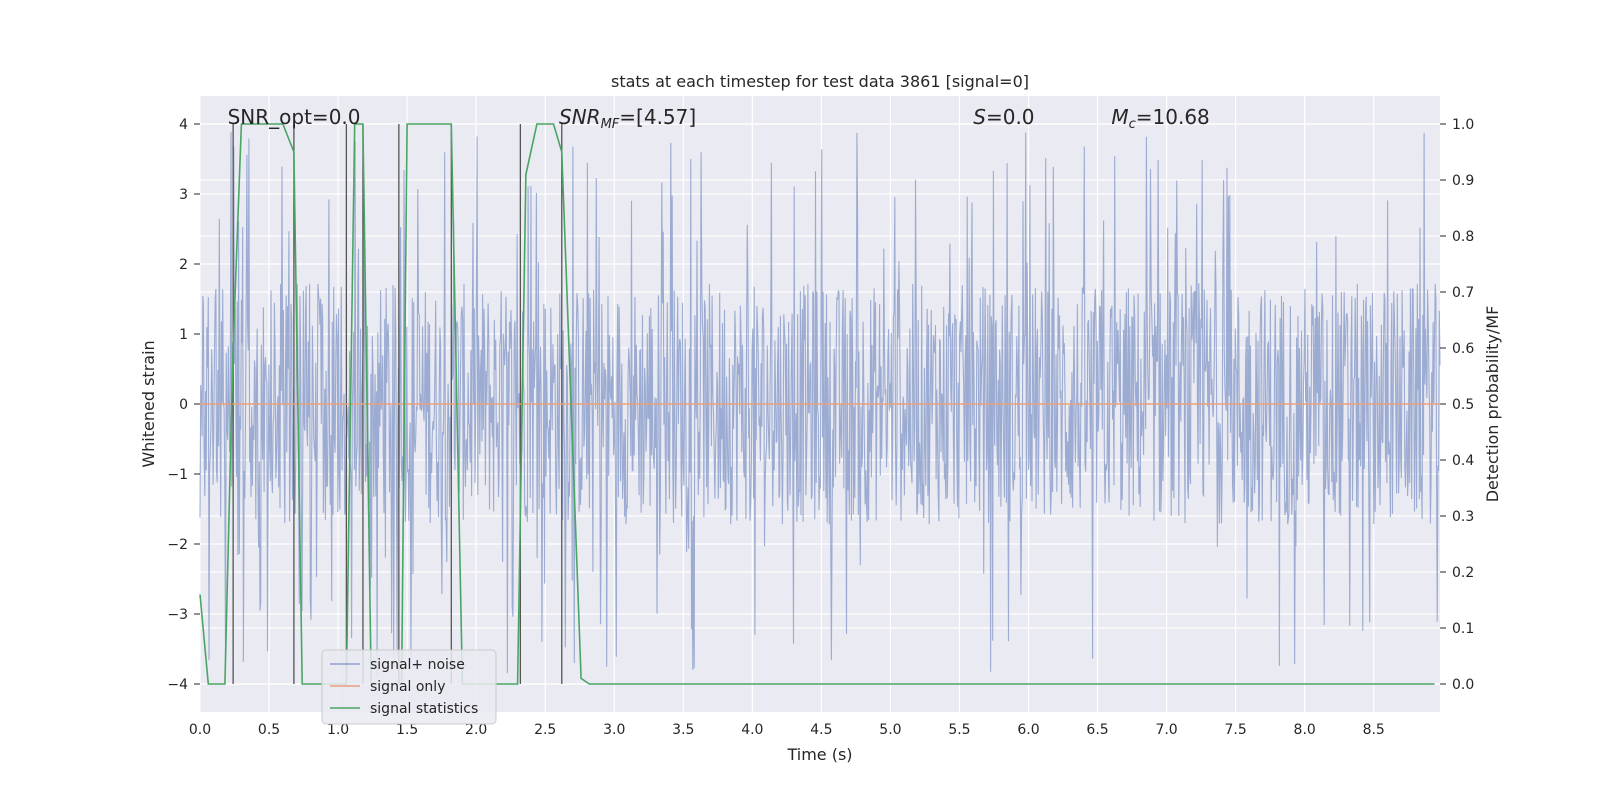 The height and width of the screenshot is (800, 1600). What do you see at coordinates (1166, 730) in the screenshot?
I see `x-tick-label: 7.0` at bounding box center [1166, 730].